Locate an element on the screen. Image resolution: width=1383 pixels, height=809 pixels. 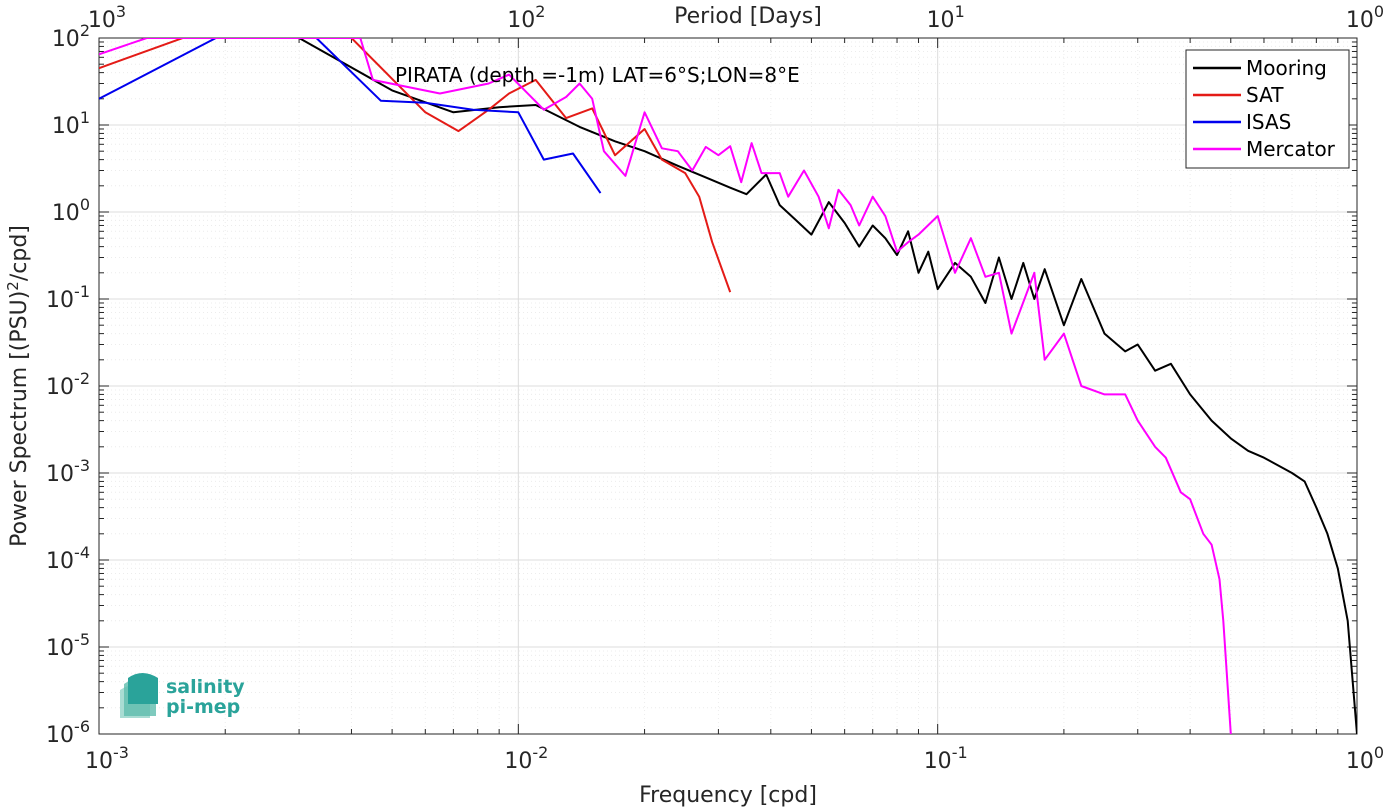
series-line-sat is located at coordinates (415, 165).